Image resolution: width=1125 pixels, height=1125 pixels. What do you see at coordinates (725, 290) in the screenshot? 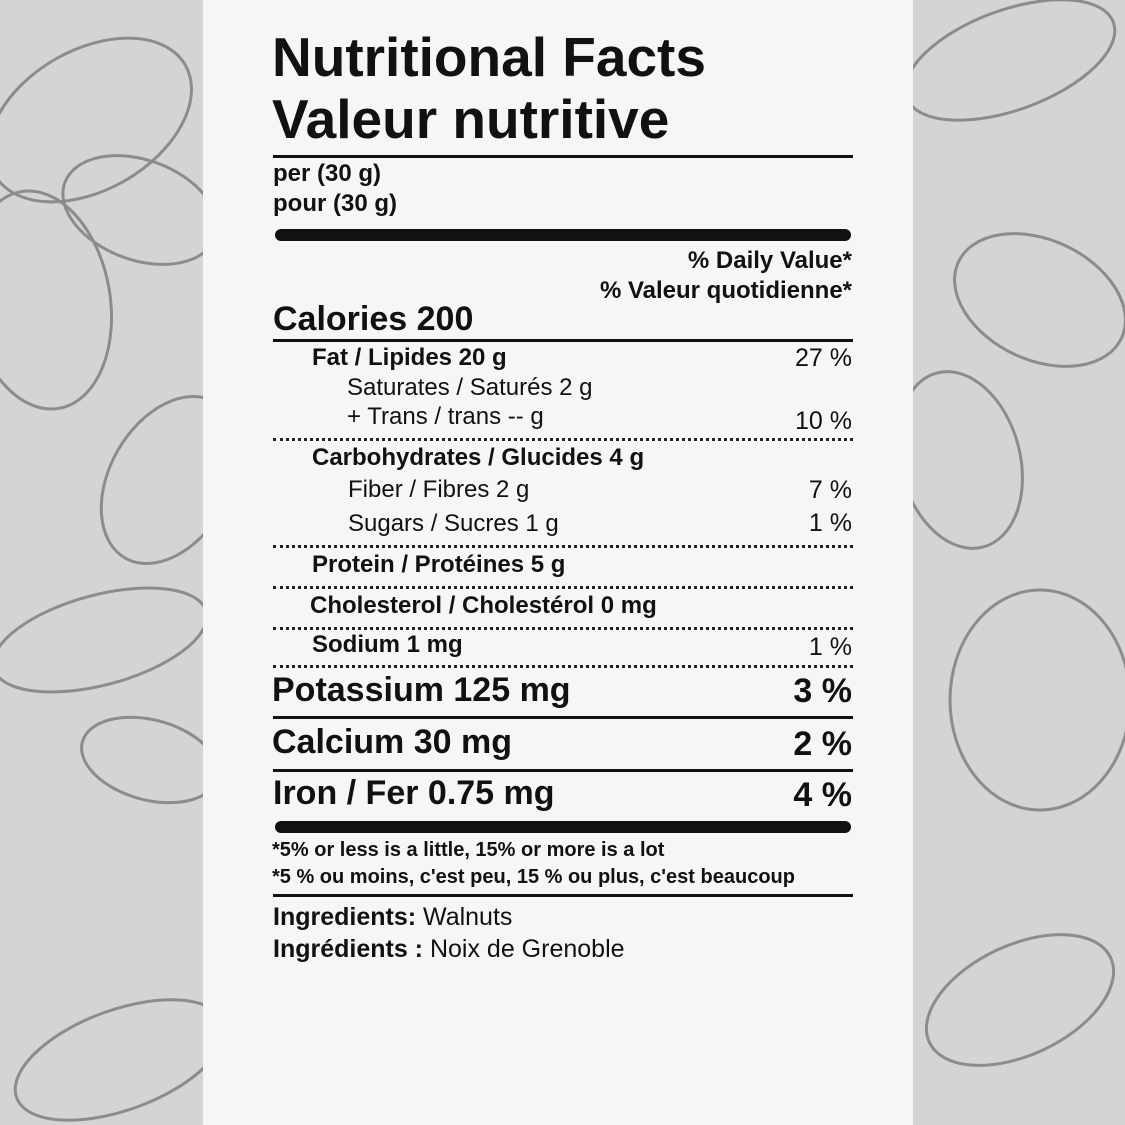
I see `daily-value-header-fr: % Valeur quotidienne*` at bounding box center [725, 290].